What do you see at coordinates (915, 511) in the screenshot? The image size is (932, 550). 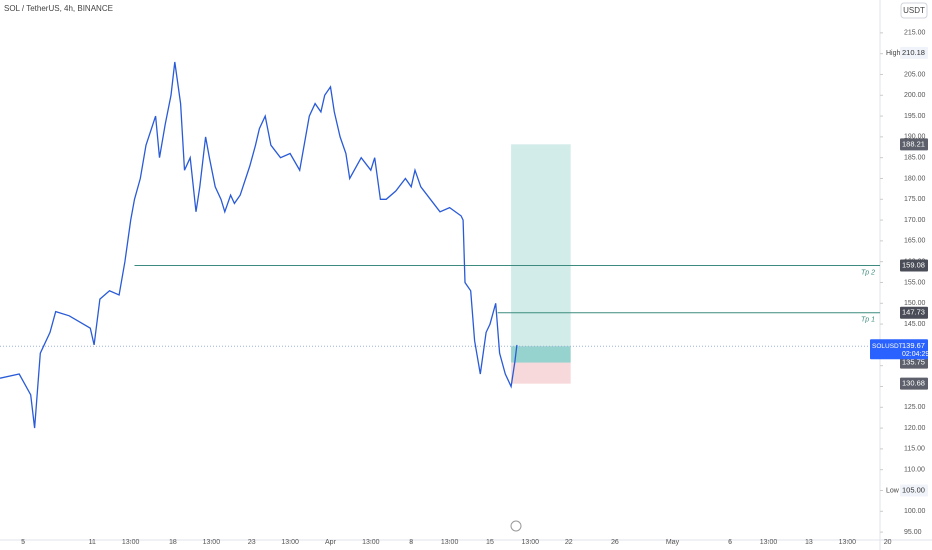 I see `y-tick-label: 100.00` at bounding box center [915, 511].